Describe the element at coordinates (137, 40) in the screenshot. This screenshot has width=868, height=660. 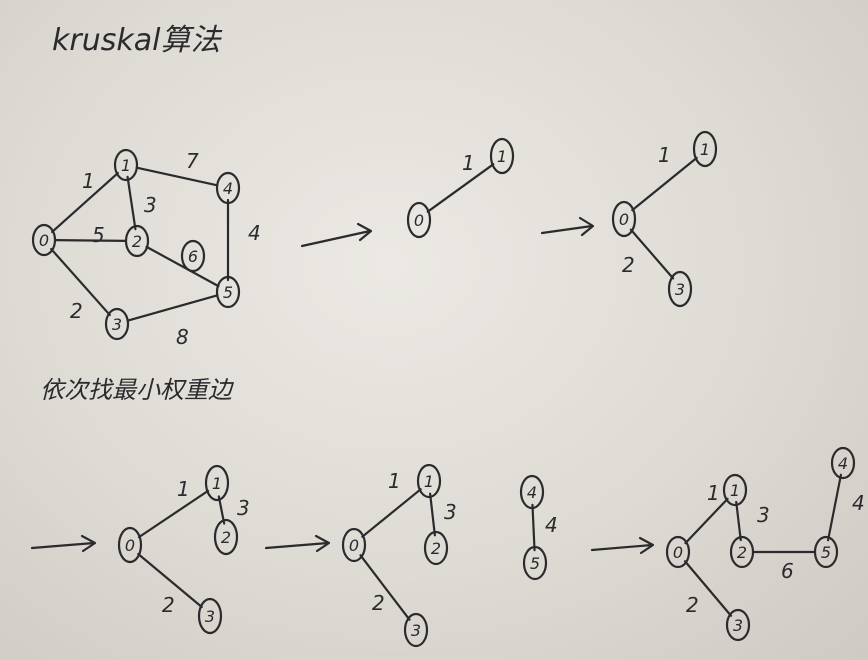
I see `diagram-title: kruskal算法` at that location.